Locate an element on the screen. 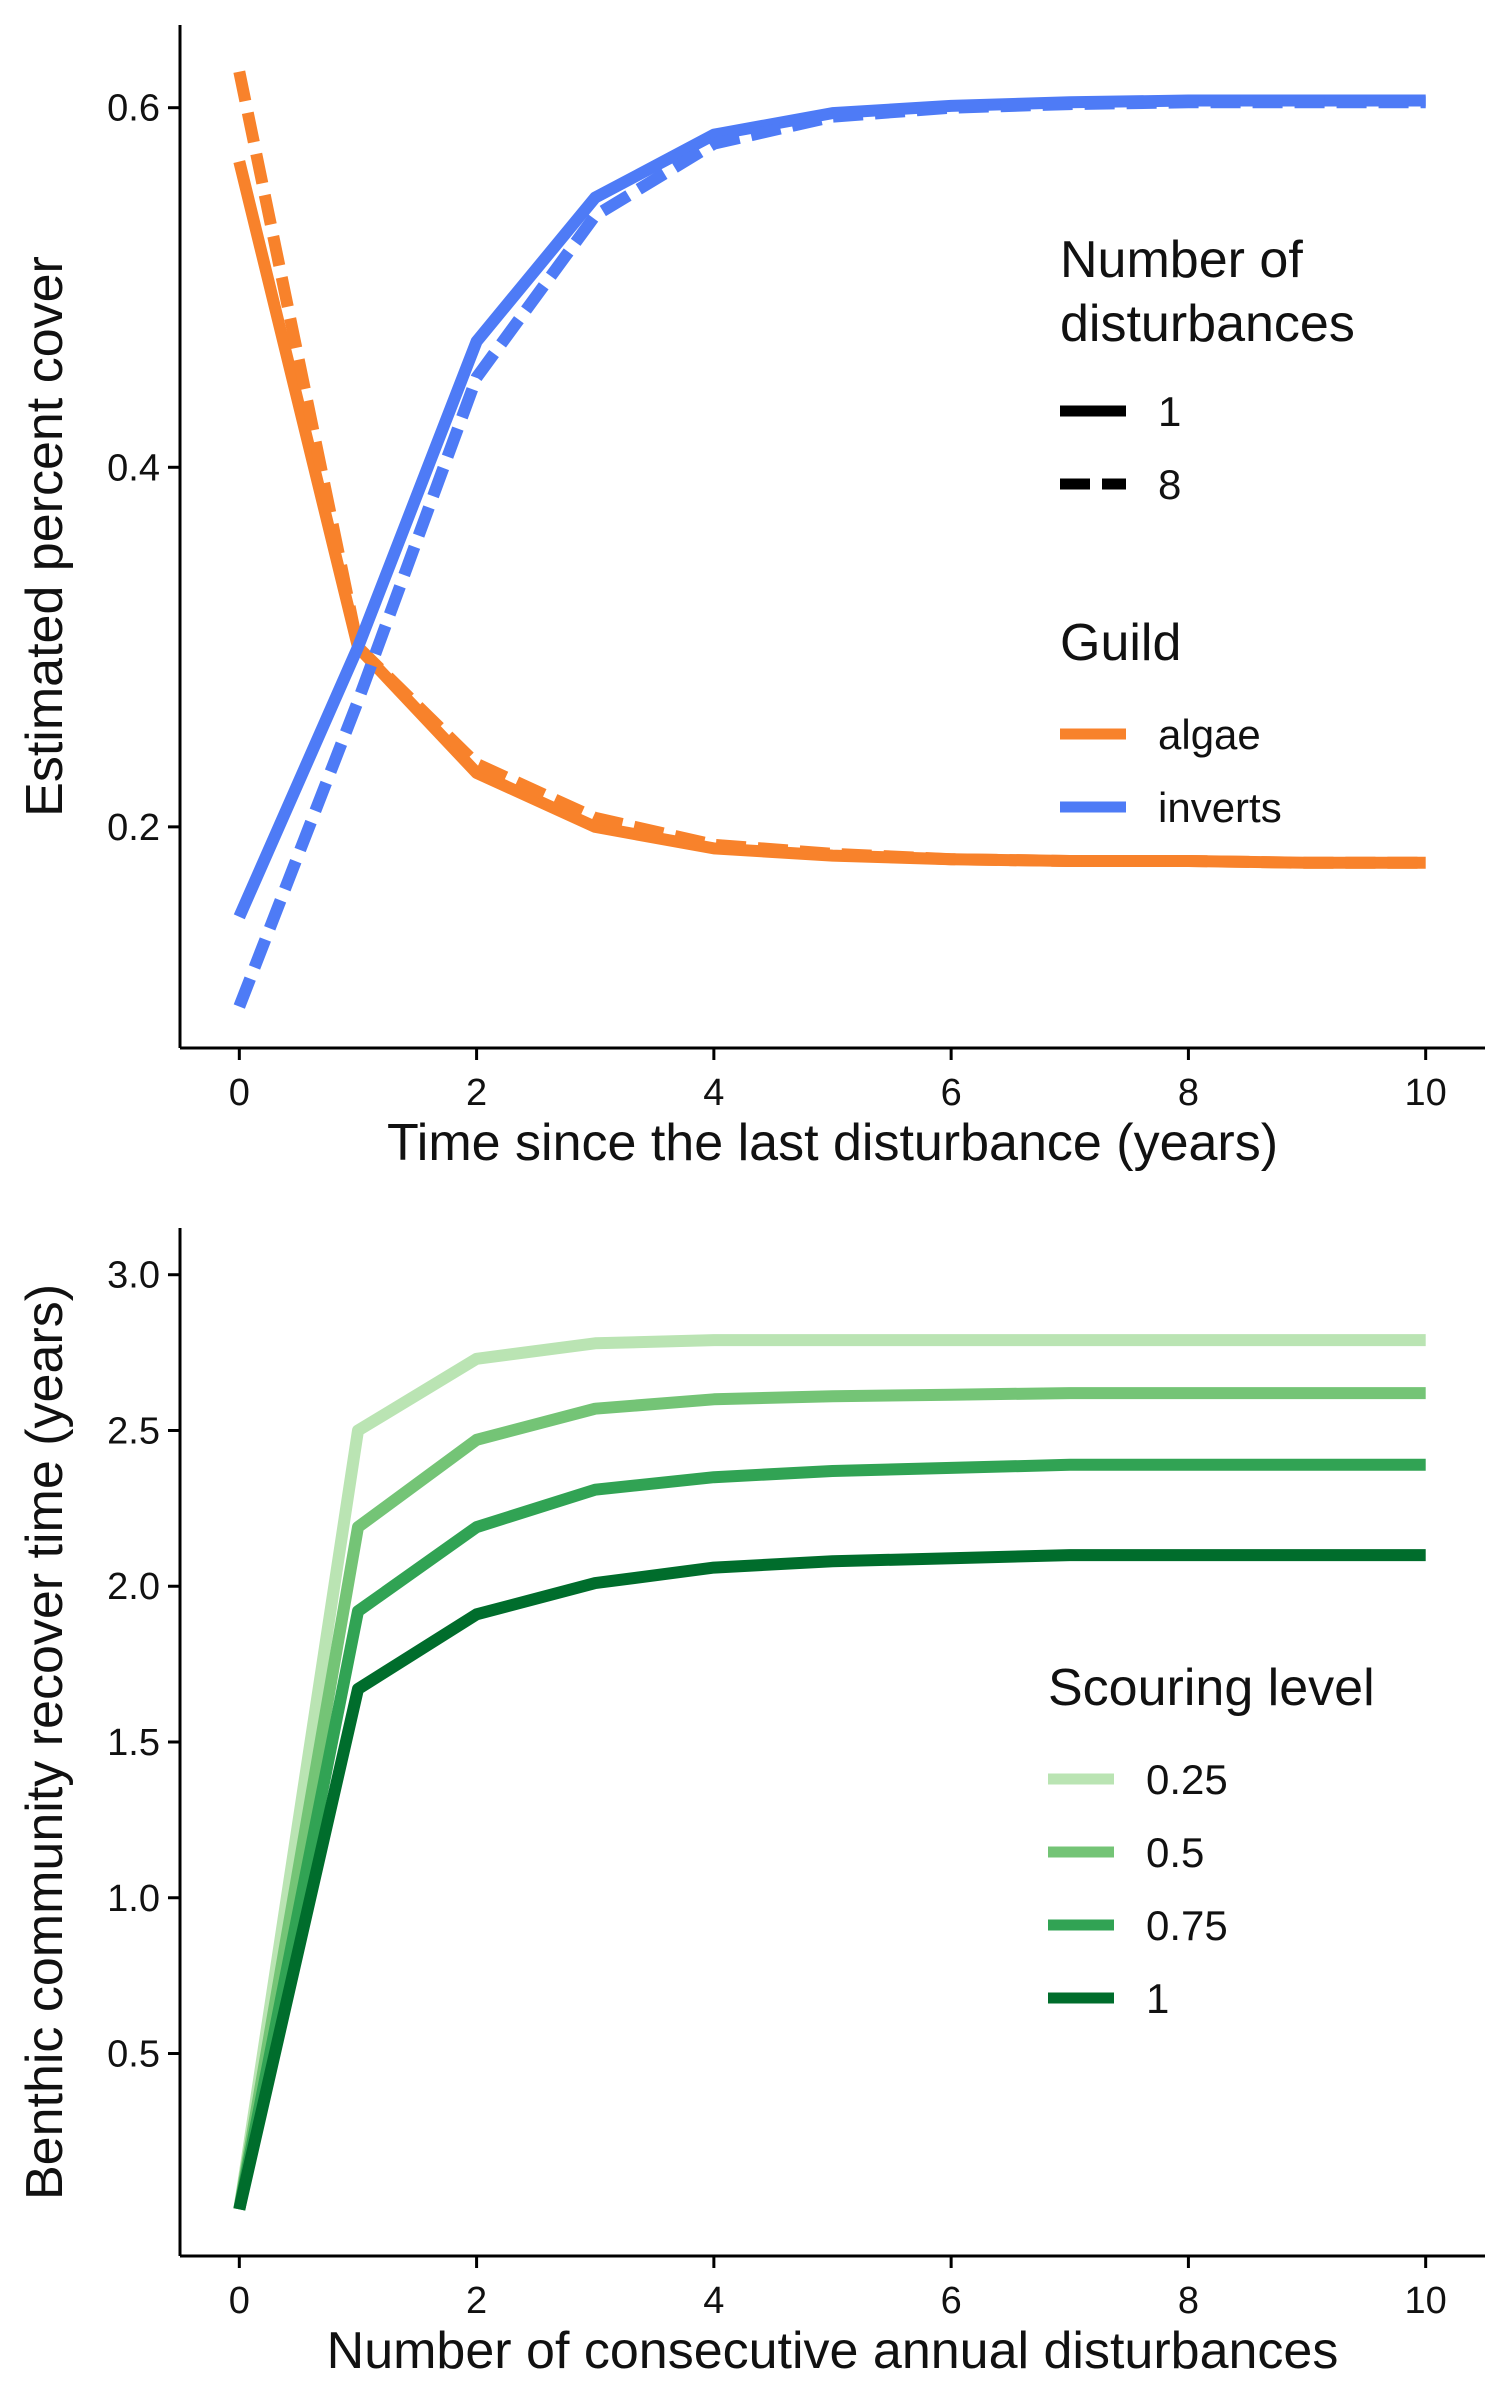 The image size is (1500, 2400). legend: Number of disturbances 1 8 is located at coordinates (1207, 369).